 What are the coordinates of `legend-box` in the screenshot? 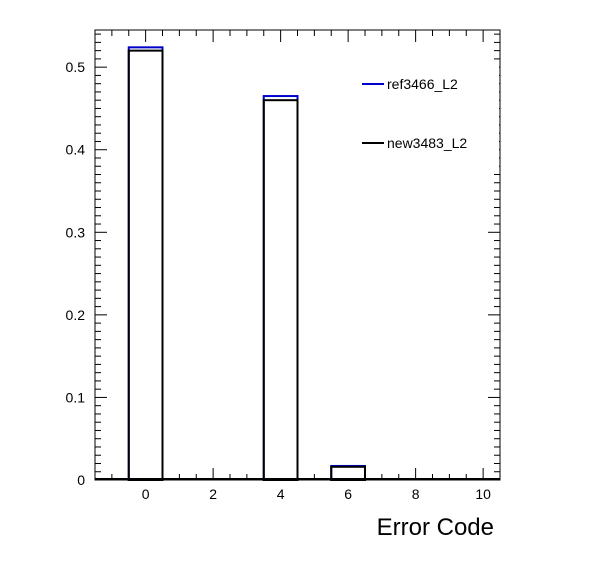 It's located at (428, 117).